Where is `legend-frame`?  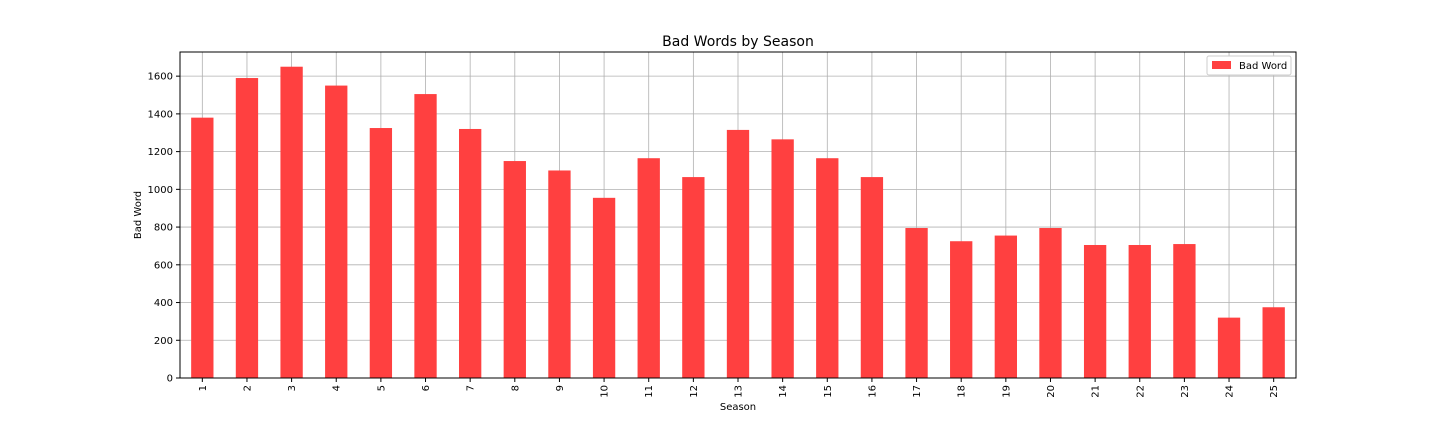 legend-frame is located at coordinates (1249, 65).